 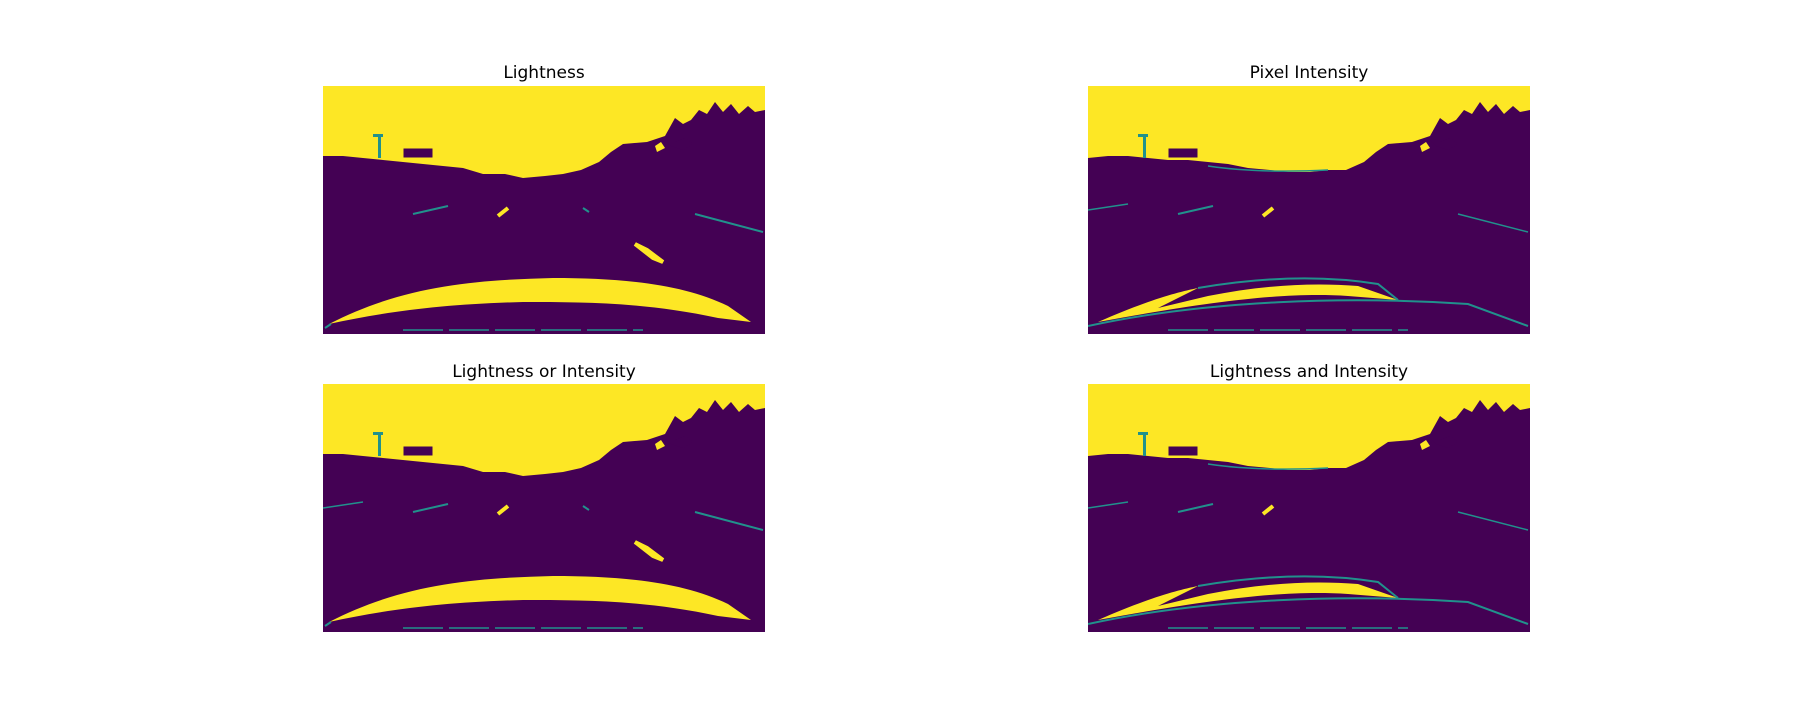 What do you see at coordinates (1309, 372) in the screenshot?
I see `panel-title: Lightness and Intensity` at bounding box center [1309, 372].